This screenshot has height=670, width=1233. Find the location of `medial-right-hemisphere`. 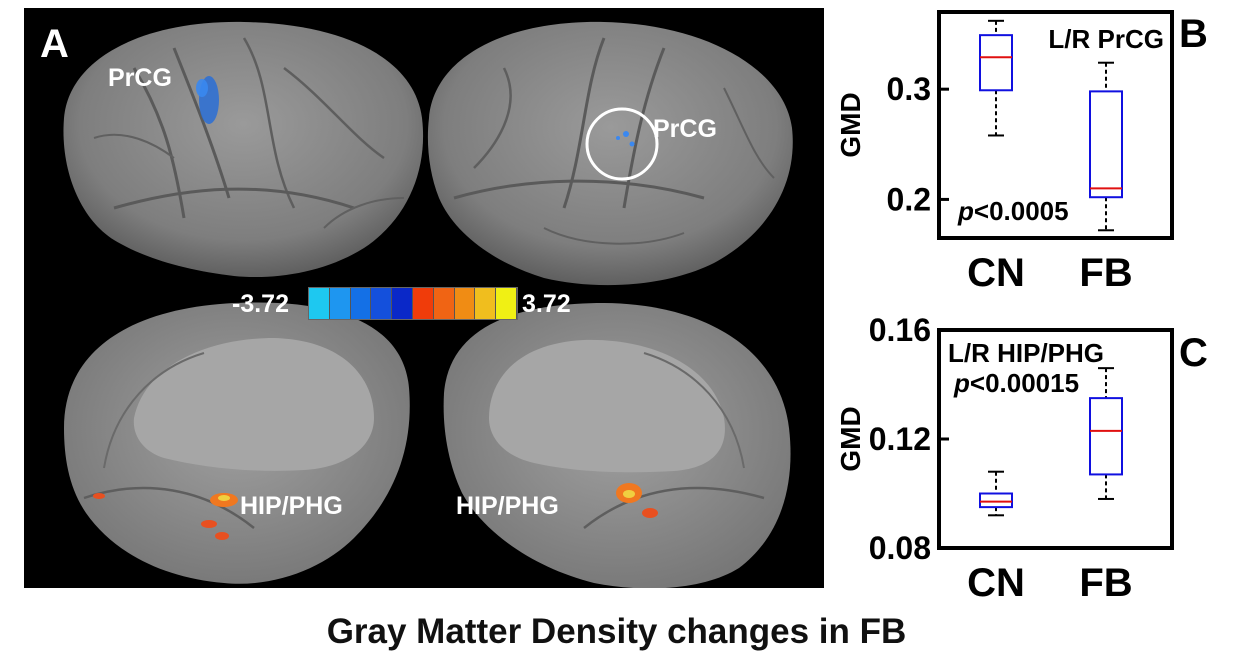

medial-right-hemisphere is located at coordinates (617, 445).